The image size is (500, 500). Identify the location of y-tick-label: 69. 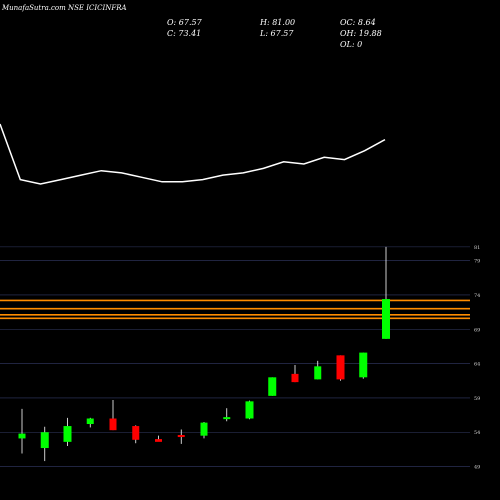
(477, 330).